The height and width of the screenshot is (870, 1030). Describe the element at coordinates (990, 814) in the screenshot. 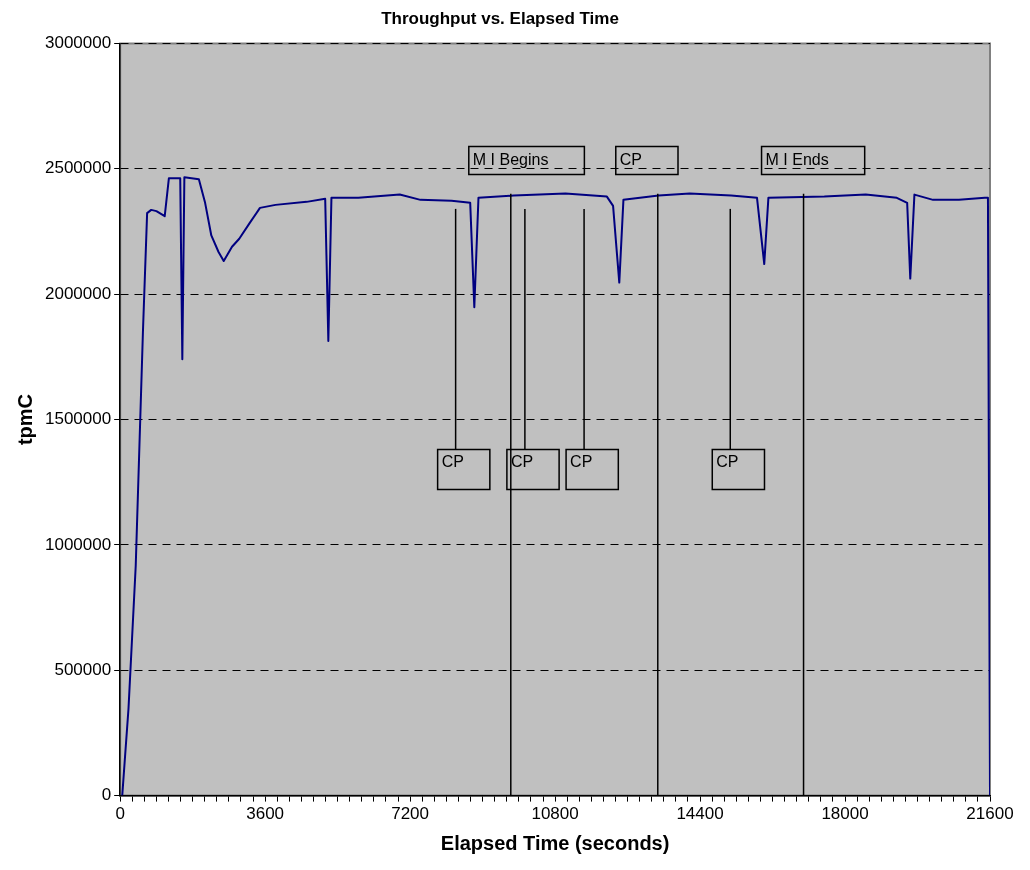

I see `x-tick-label: 21600` at that location.